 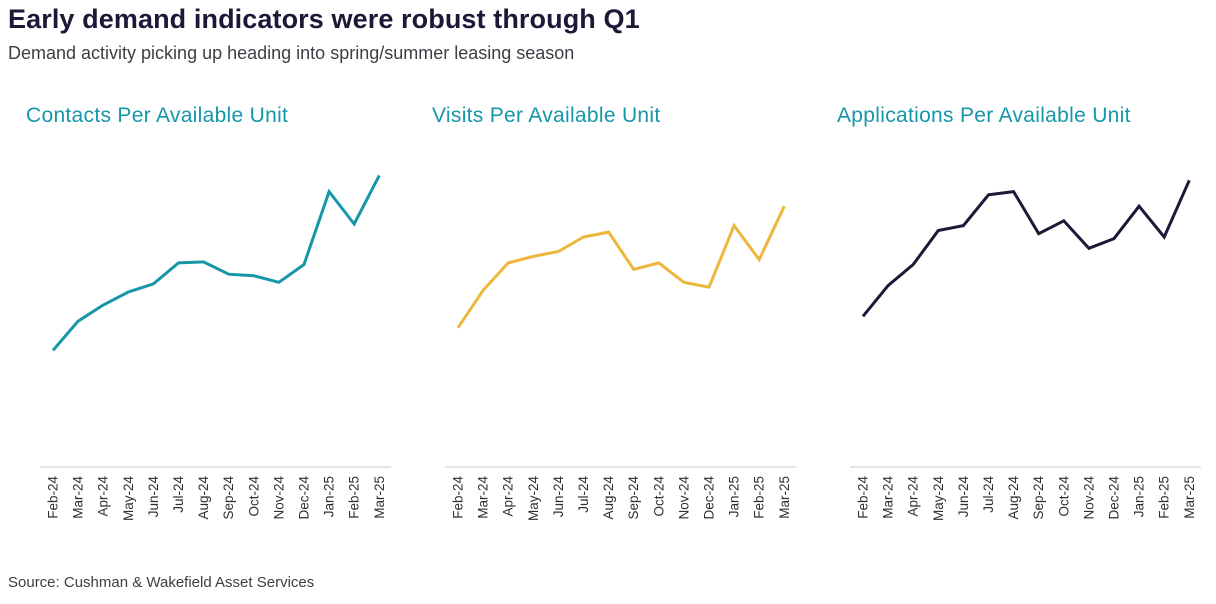 I want to click on x-tick-label-applications: May-24, so click(x=938, y=499).